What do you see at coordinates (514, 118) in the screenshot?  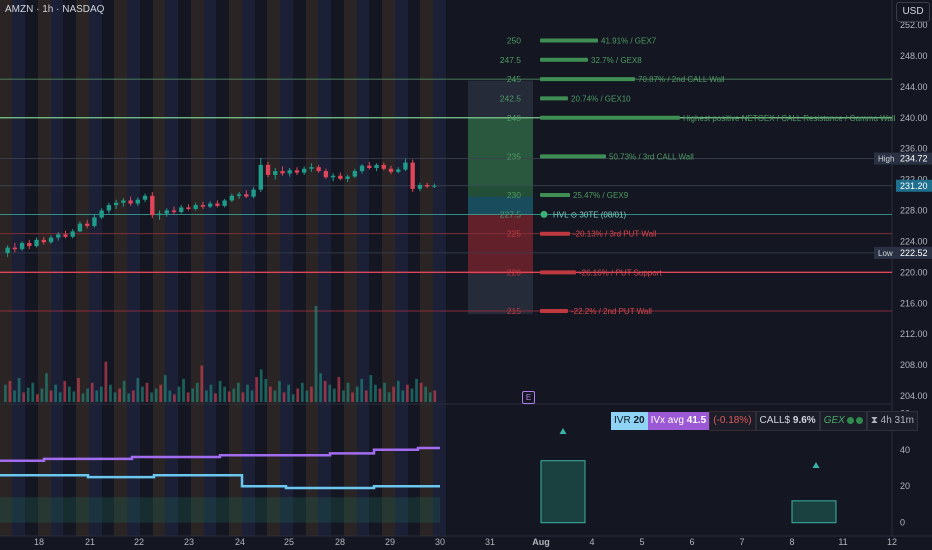 I see `strike-label: 240` at bounding box center [514, 118].